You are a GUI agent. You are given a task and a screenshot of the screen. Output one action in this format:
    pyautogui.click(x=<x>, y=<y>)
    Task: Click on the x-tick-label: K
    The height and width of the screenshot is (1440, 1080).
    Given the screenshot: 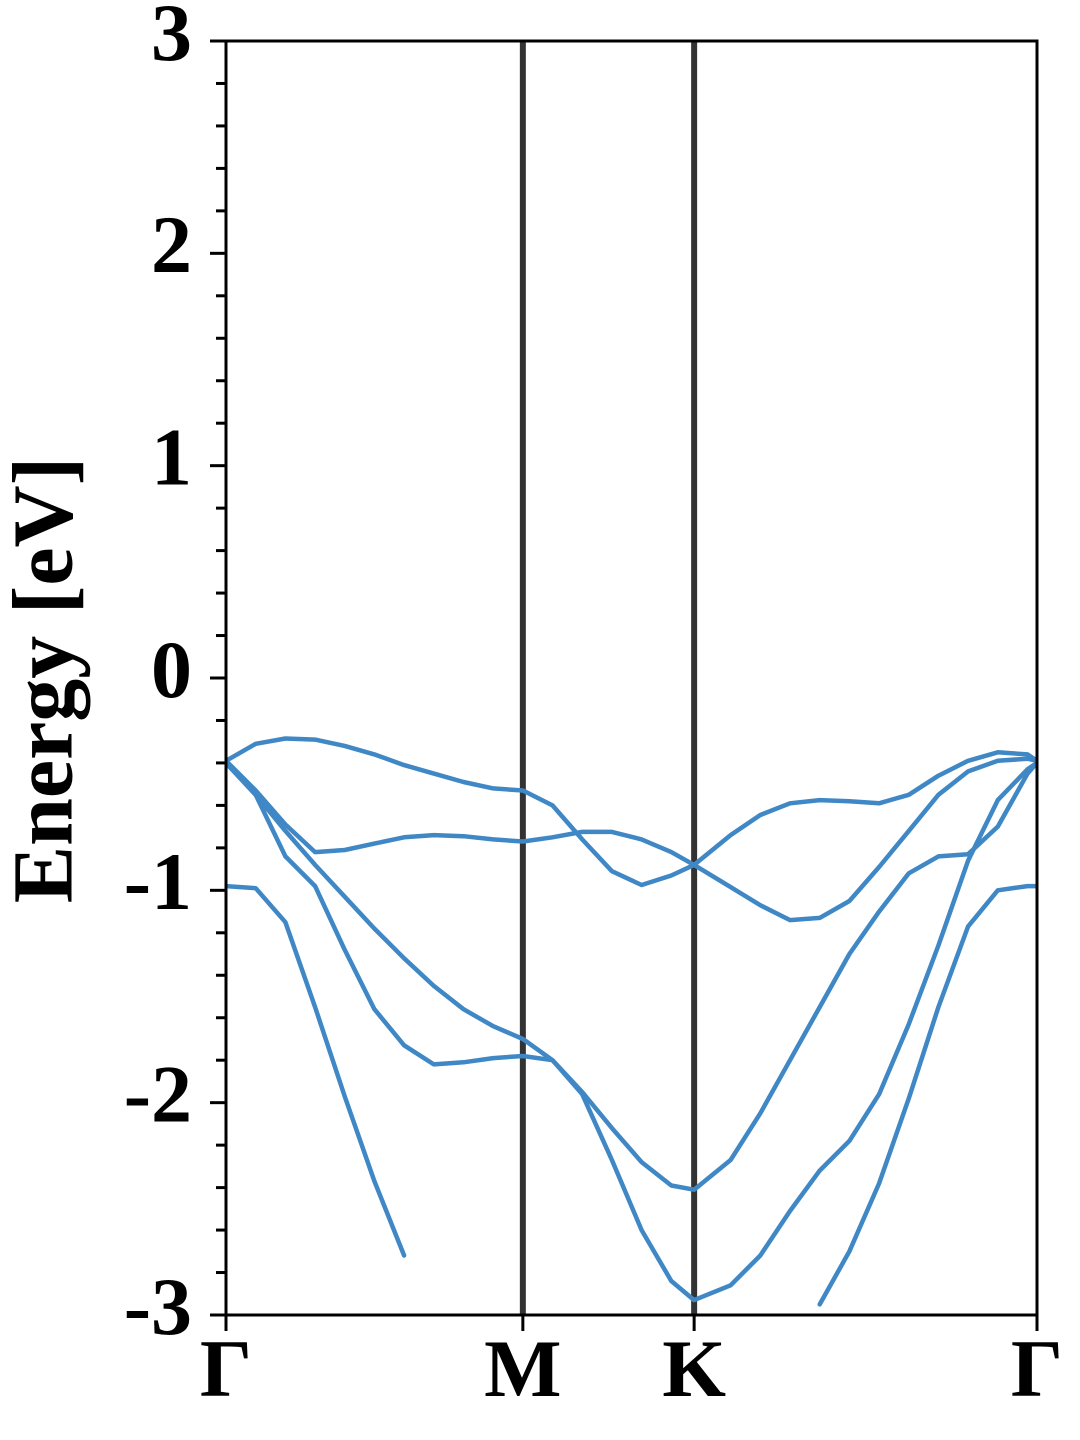 What is the action you would take?
    pyautogui.click(x=694, y=1368)
    